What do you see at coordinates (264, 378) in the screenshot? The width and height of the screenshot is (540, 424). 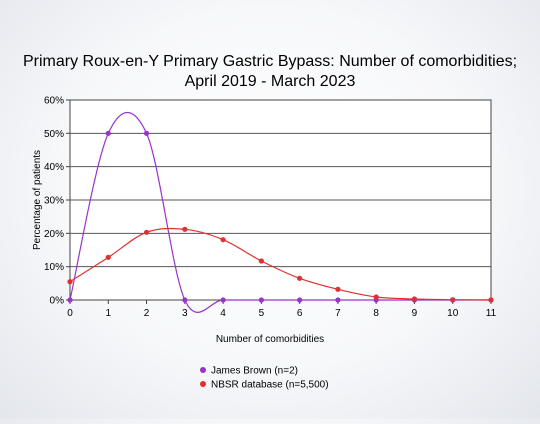 I see `legend: James Brown (n=2) NBSR database (n=5,500)` at bounding box center [264, 378].